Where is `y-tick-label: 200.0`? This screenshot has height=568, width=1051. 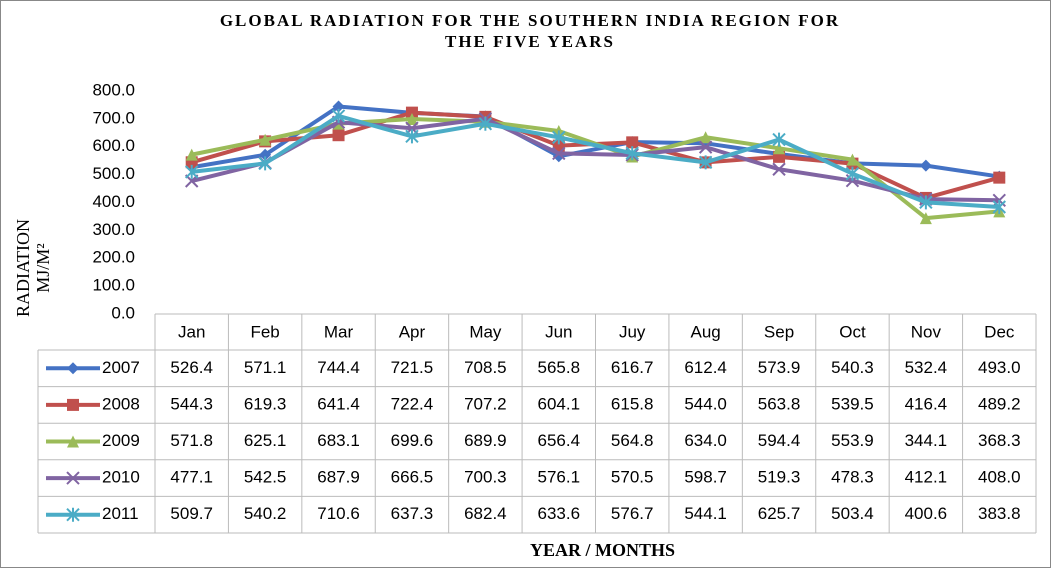 y-tick-label: 200.0 is located at coordinates (113, 257).